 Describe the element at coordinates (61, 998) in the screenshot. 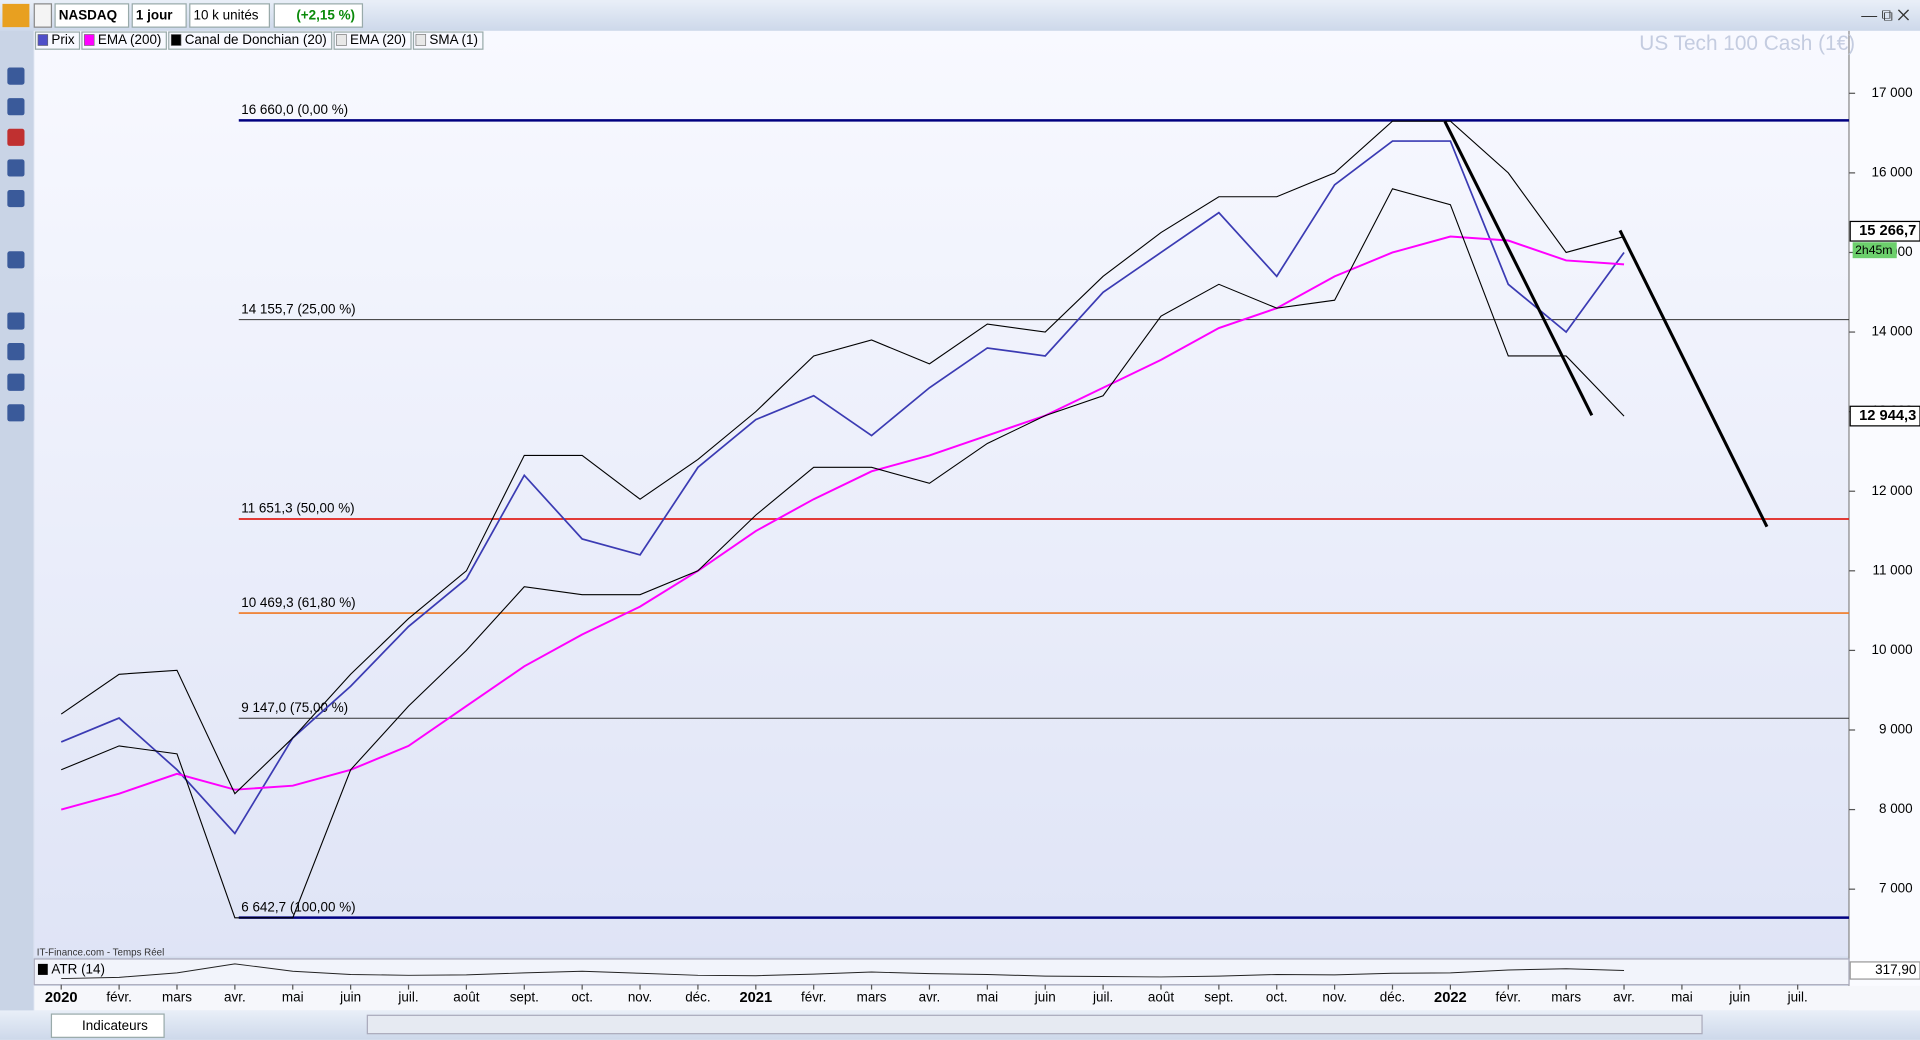

I see `x-tick-label: 2020` at that location.